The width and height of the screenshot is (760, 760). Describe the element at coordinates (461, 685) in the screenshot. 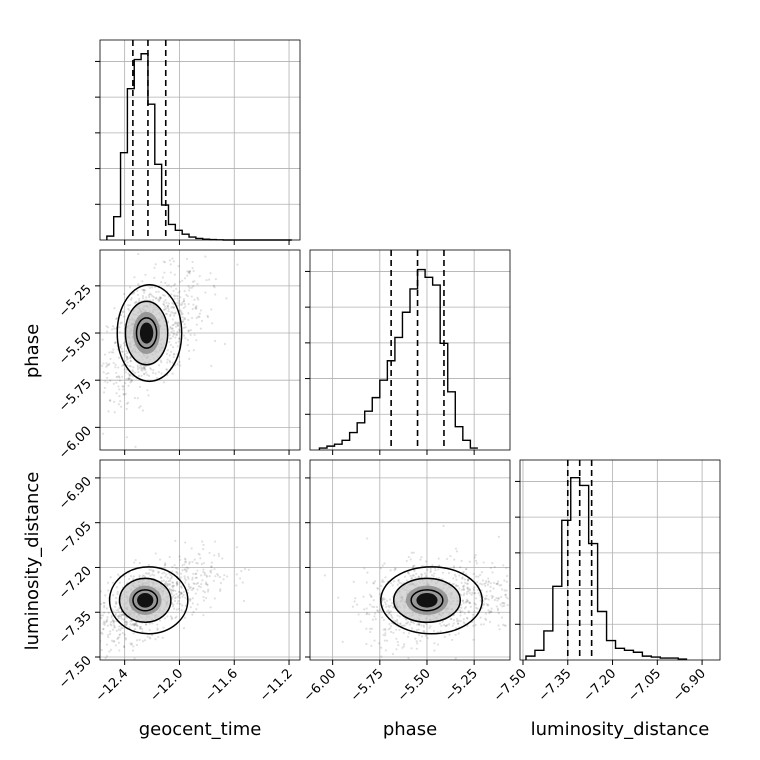

I see `tick-label-phase: −5.25` at that location.